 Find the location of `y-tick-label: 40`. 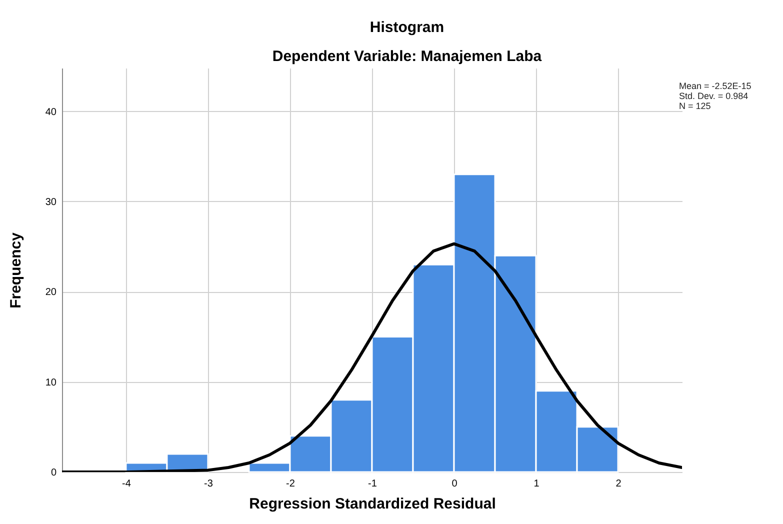

y-tick-label: 40 is located at coordinates (51, 112).